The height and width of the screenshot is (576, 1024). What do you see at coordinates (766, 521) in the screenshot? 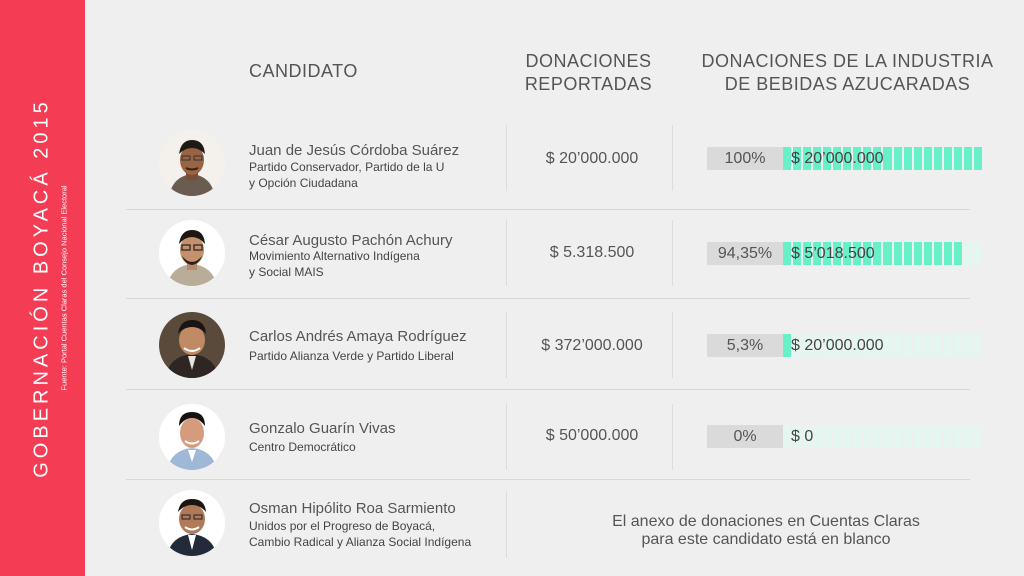
I see `note-line: El anexo de donaciones en Cuentas Claras` at bounding box center [766, 521].